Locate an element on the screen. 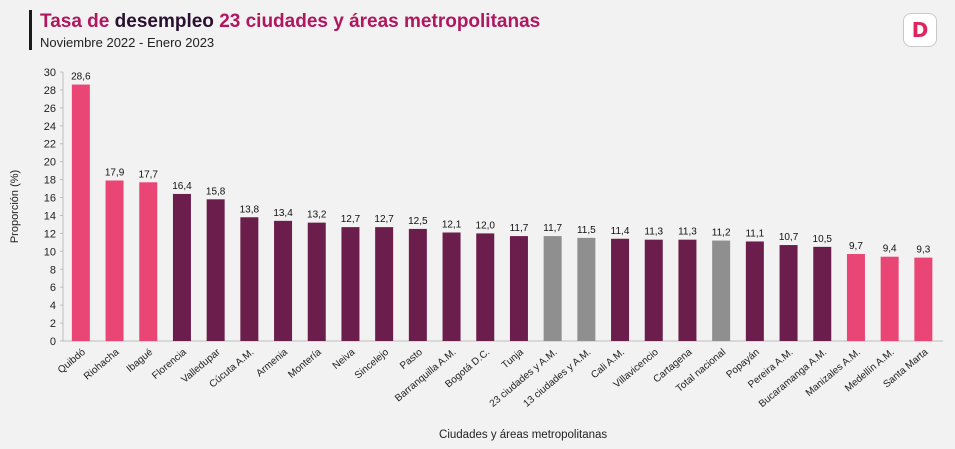 This screenshot has width=955, height=449. value-label: 12,0 is located at coordinates (486, 225).